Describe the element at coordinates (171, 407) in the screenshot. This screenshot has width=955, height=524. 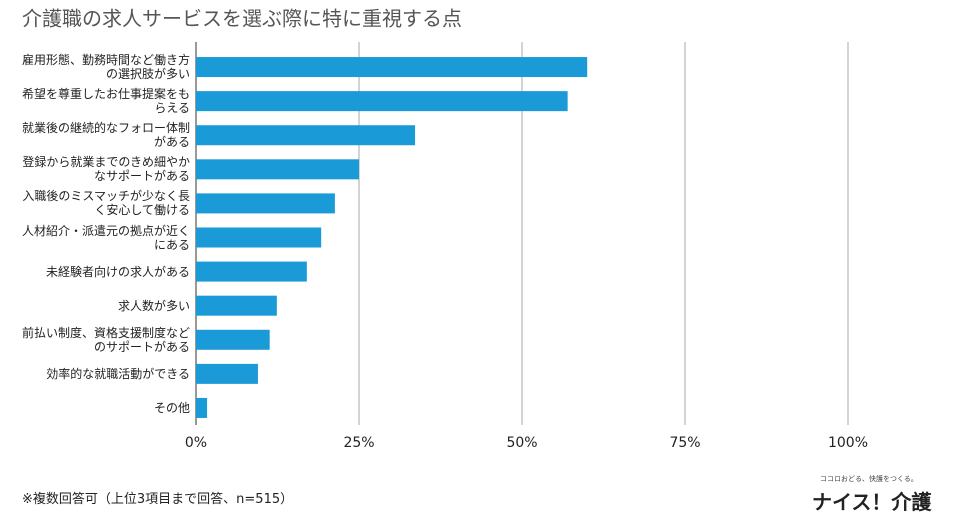
I see `y-tick-label: その他` at that location.